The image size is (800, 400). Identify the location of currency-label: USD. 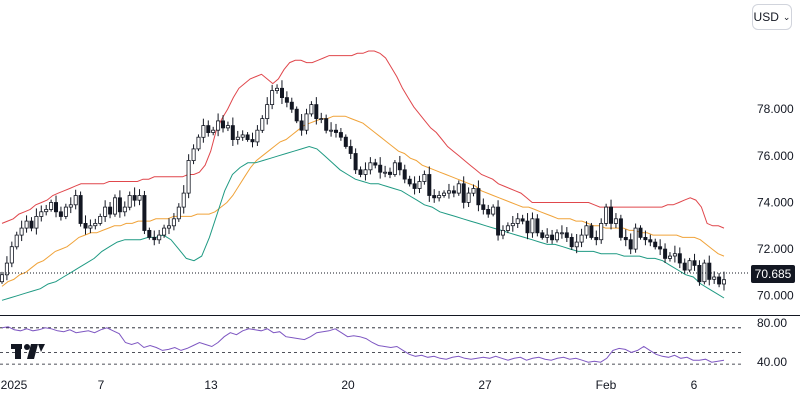
(766, 17).